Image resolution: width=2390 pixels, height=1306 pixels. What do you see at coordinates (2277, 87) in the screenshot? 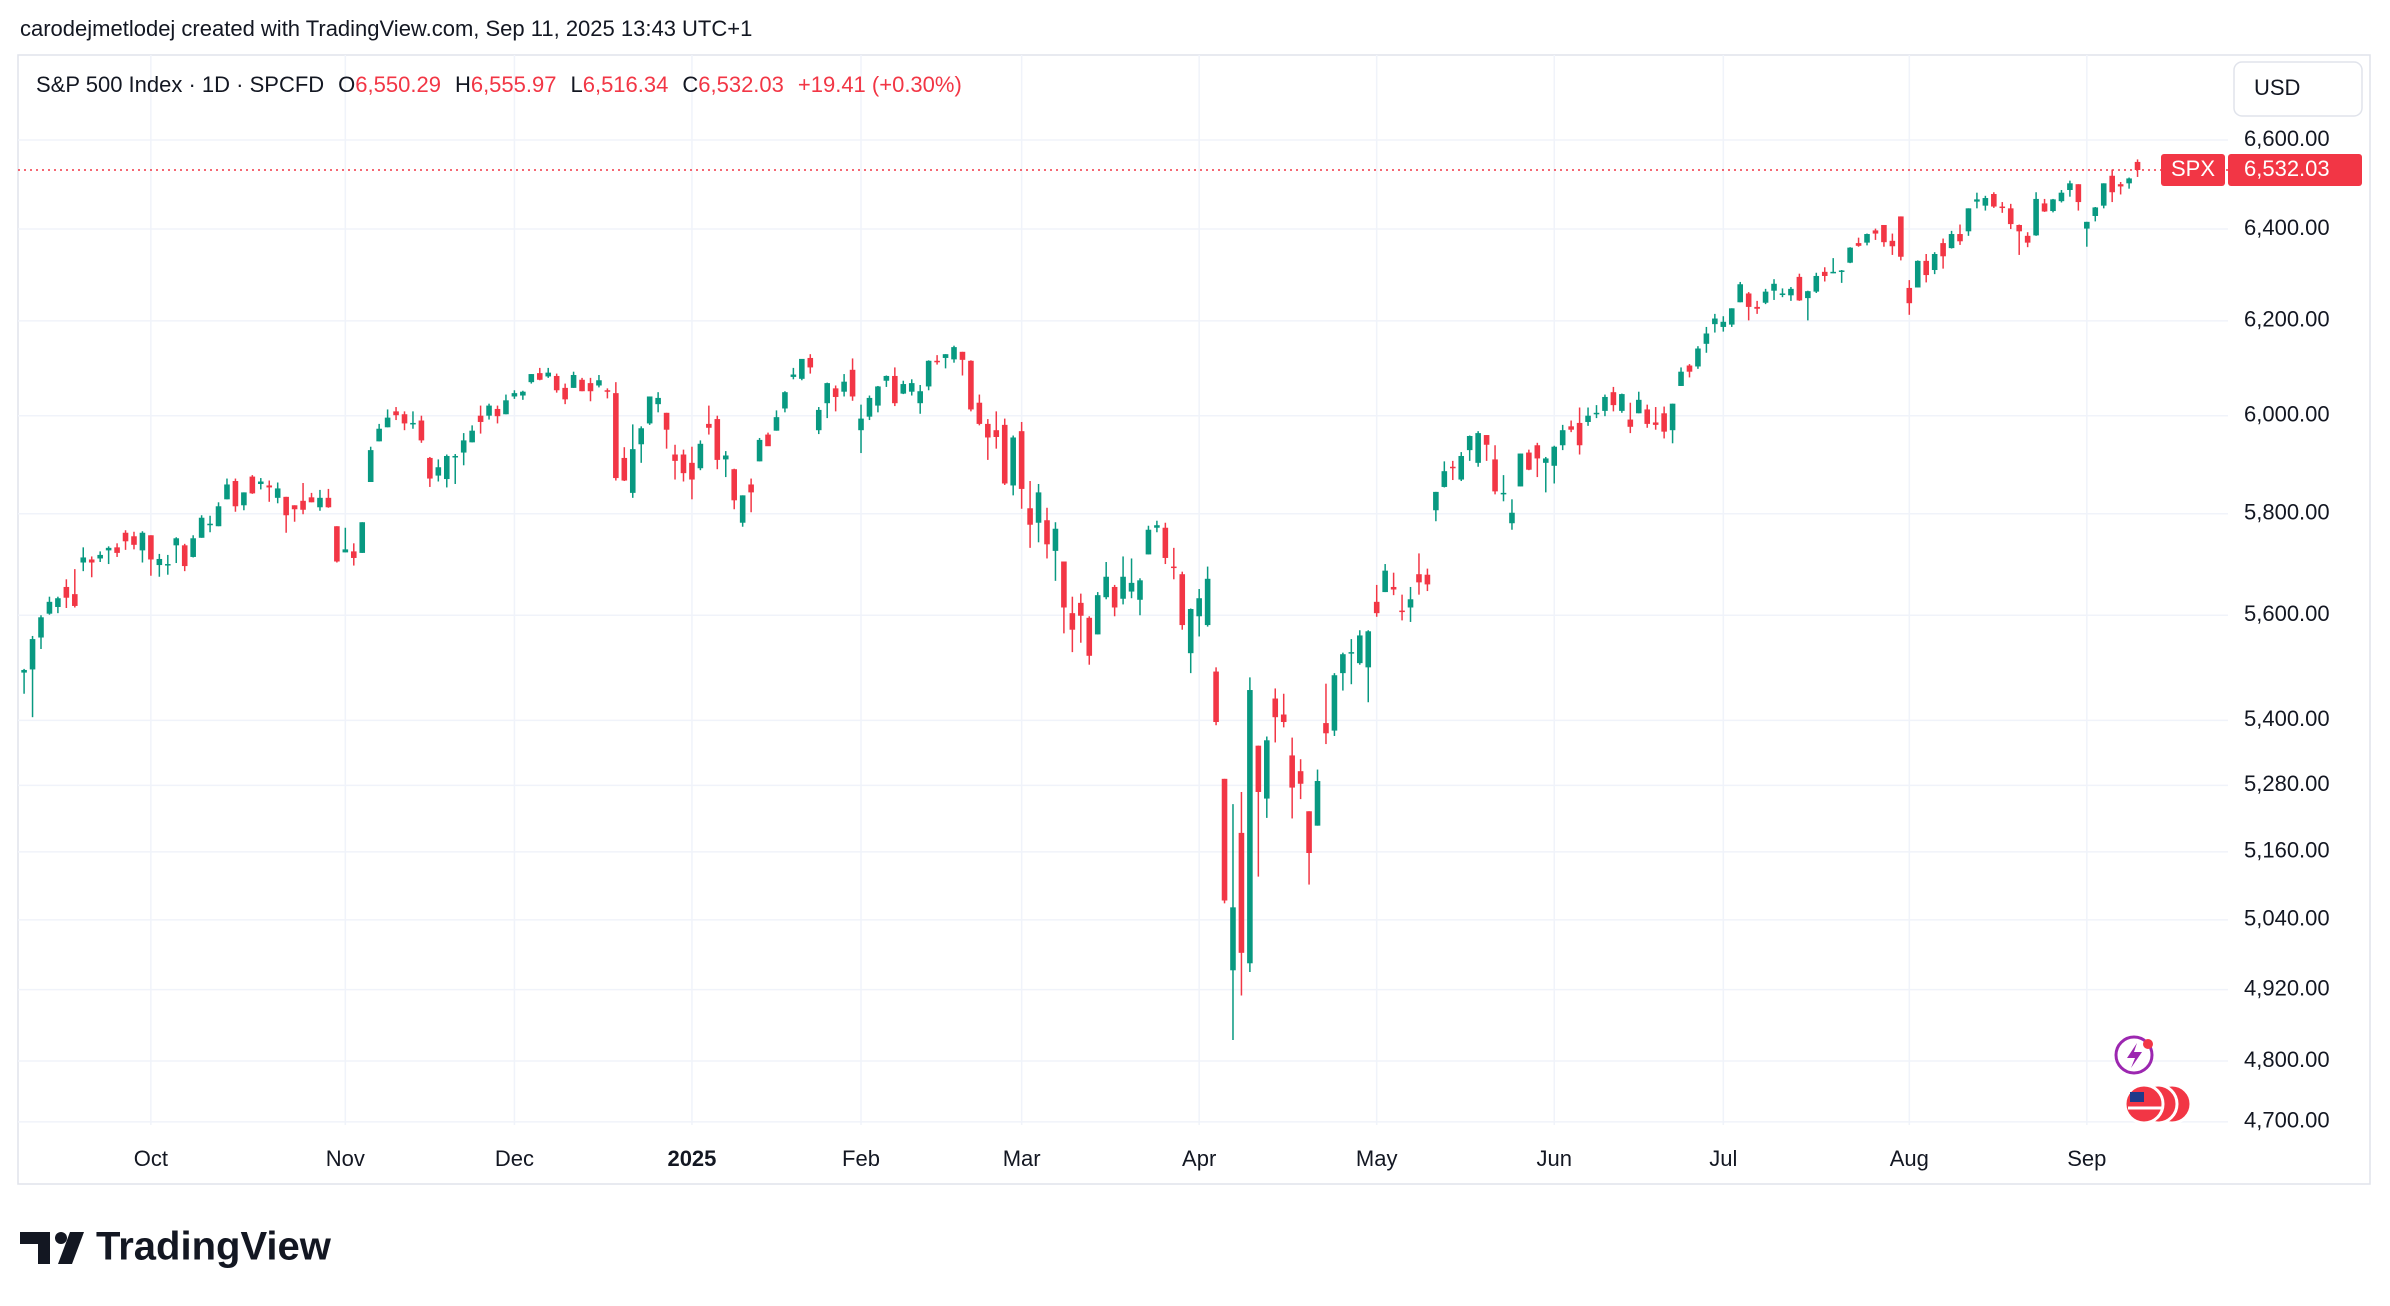
I see `currency: USD` at bounding box center [2277, 87].